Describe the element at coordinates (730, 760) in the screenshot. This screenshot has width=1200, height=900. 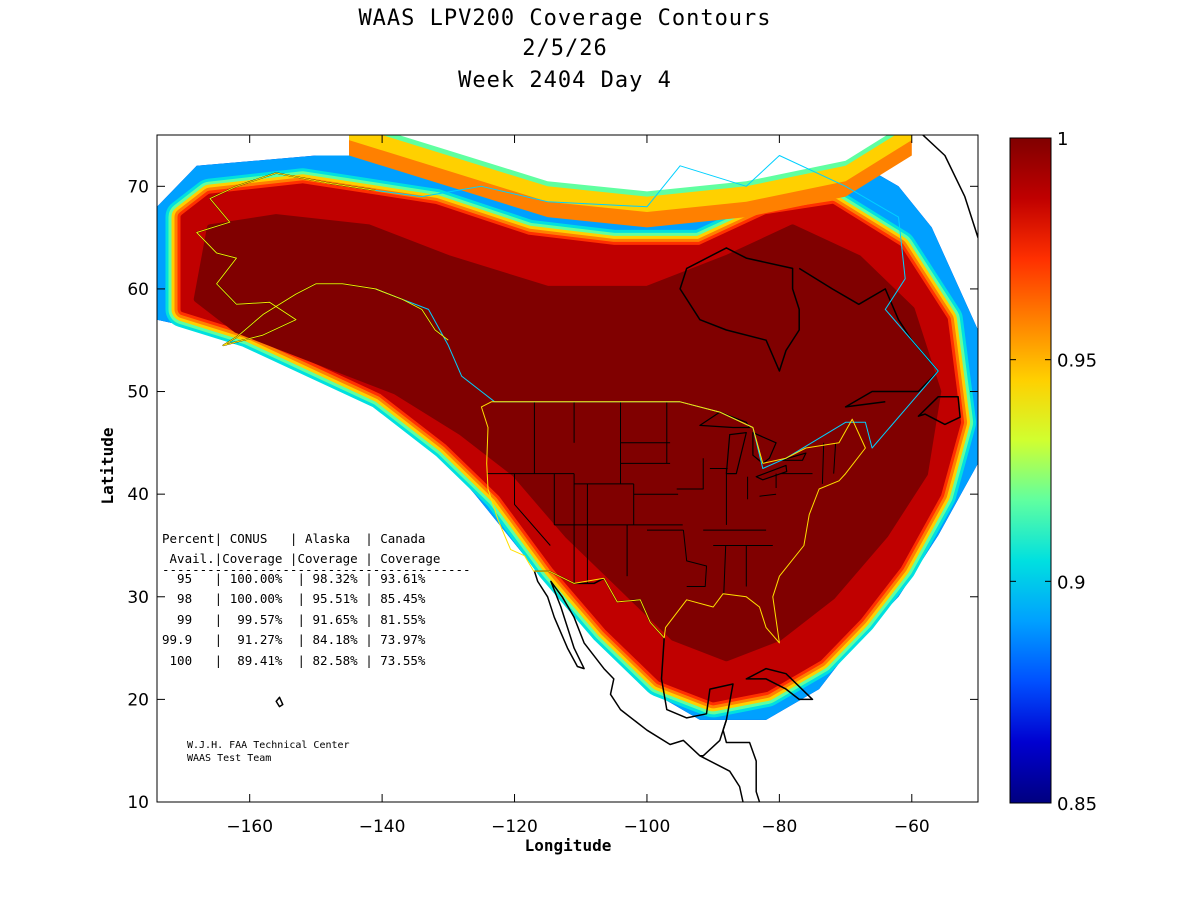
I see `central-america-coastline` at that location.